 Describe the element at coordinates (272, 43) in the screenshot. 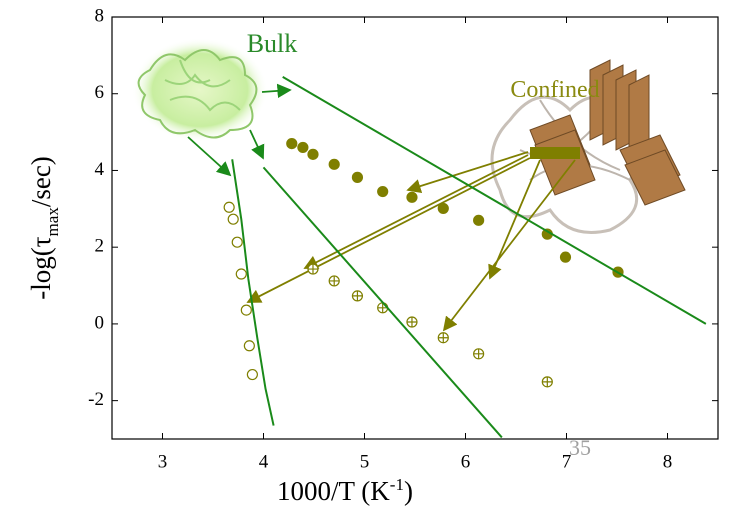

I see `annotation-bulk: Bulk` at that location.